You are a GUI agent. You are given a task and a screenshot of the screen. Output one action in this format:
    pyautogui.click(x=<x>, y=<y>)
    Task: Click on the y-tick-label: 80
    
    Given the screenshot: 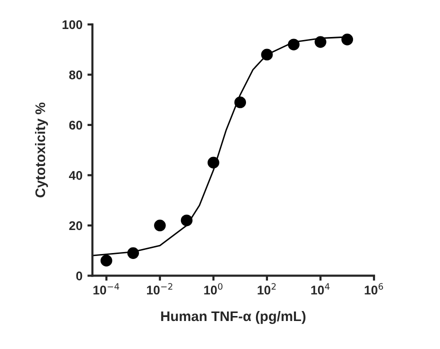 What is the action you would take?
    pyautogui.click(x=75, y=75)
    